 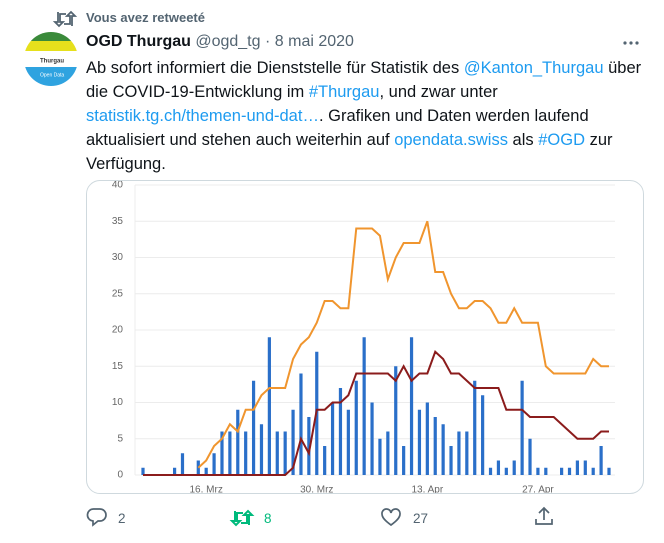 What do you see at coordinates (544, 516) in the screenshot?
I see `share-button` at bounding box center [544, 516].